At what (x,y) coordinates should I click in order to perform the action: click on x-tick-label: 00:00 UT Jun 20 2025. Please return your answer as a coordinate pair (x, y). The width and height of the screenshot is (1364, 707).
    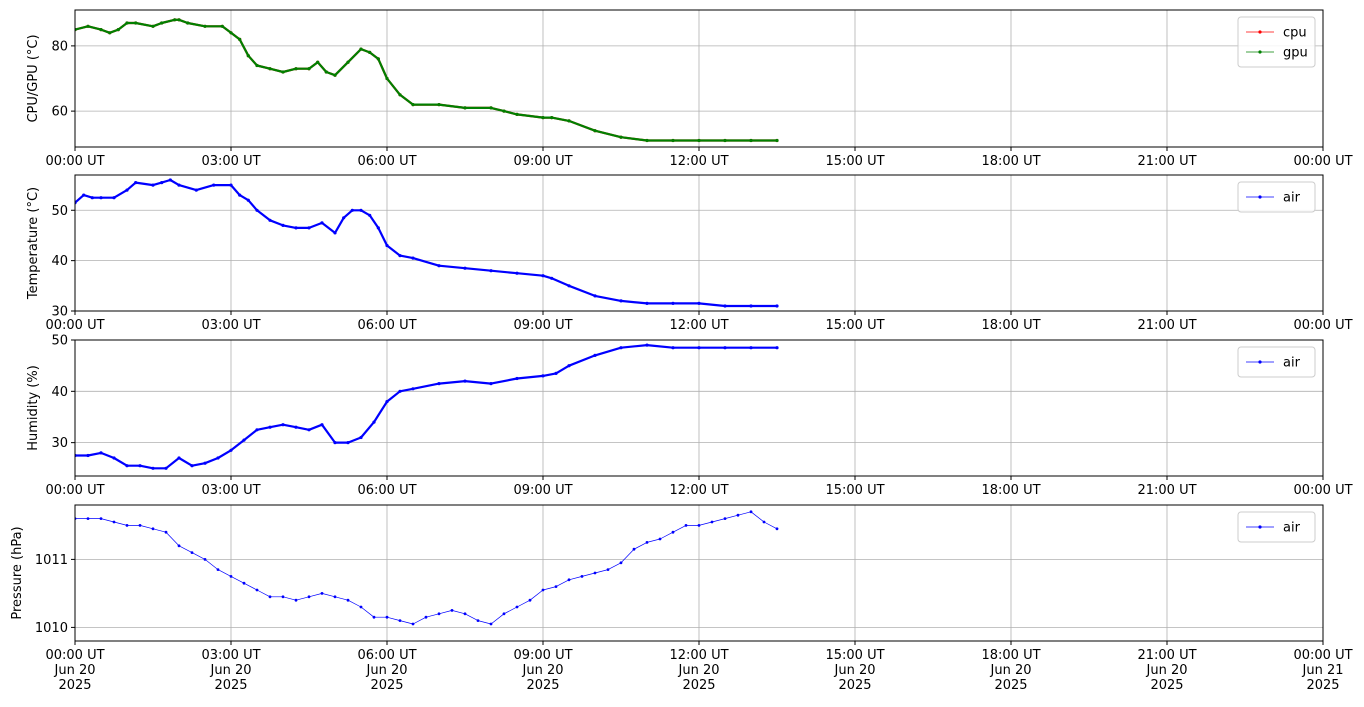
    Looking at the image, I should click on (74, 670).